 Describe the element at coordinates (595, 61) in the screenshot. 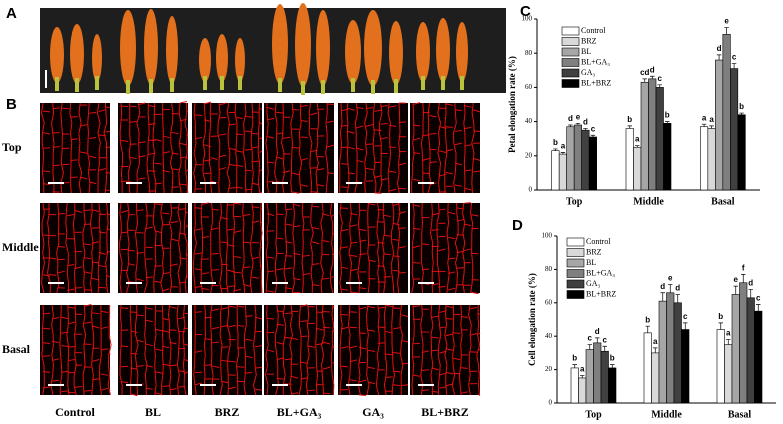

I see `legend-label: BL+GA₃` at that location.